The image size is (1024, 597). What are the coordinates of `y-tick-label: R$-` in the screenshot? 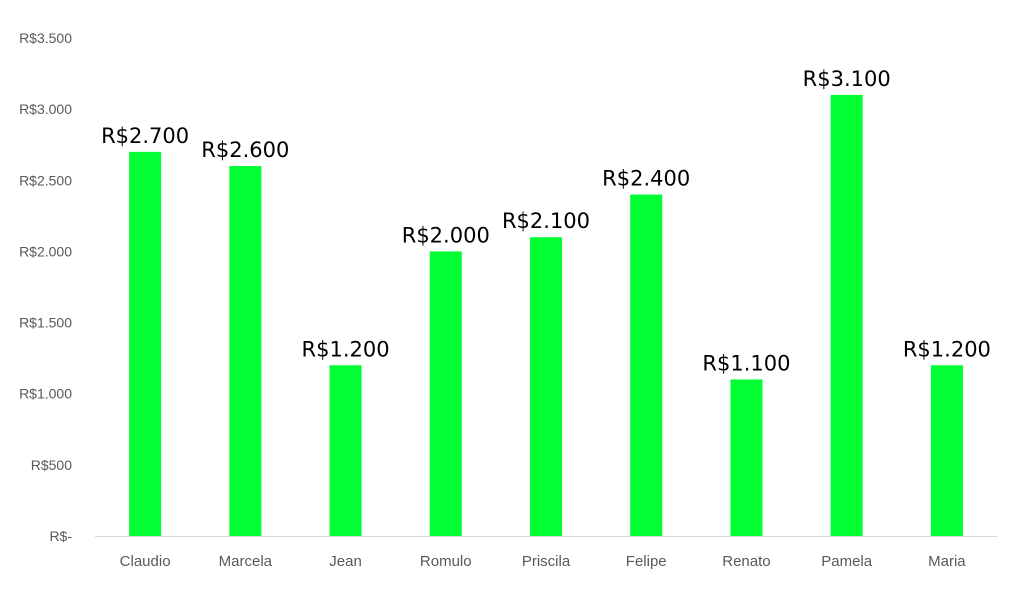 It's located at (60, 536).